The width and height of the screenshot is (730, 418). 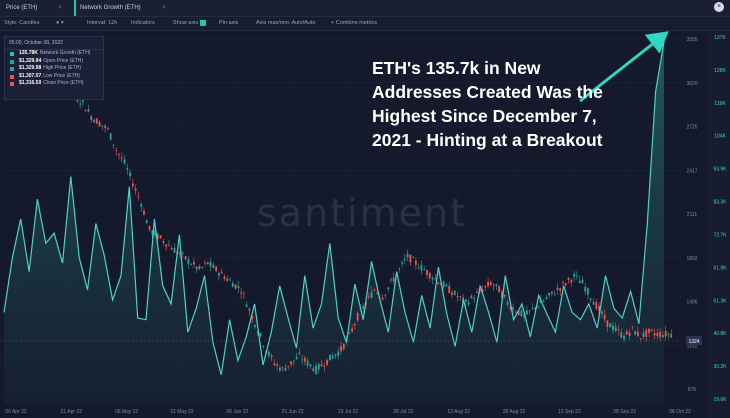 I want to click on network-axis-tick: 83.3K, so click(x=720, y=203).